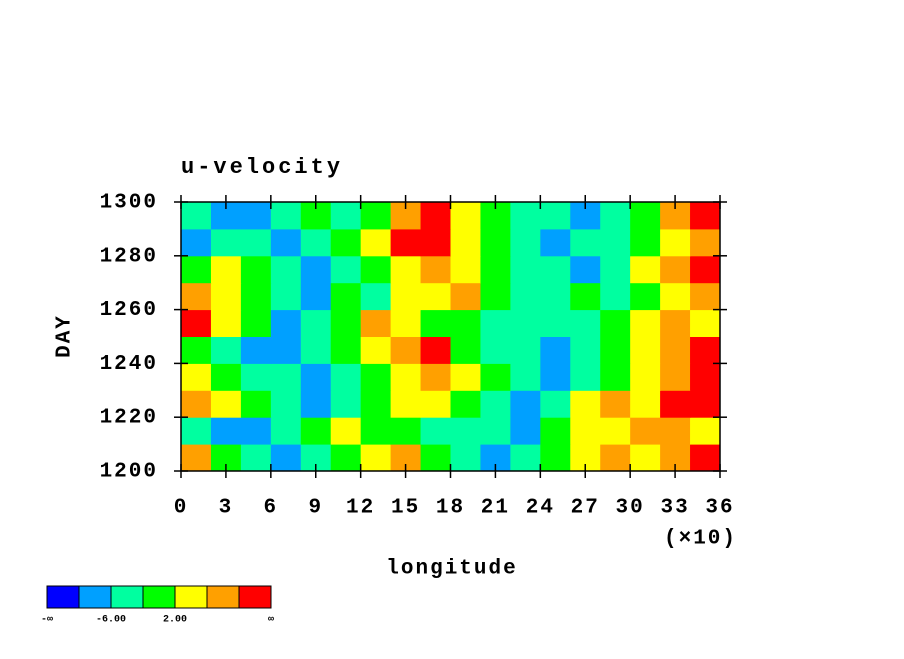 This screenshot has height=659, width=904. I want to click on colorbar-label: 2.00, so click(175, 620).